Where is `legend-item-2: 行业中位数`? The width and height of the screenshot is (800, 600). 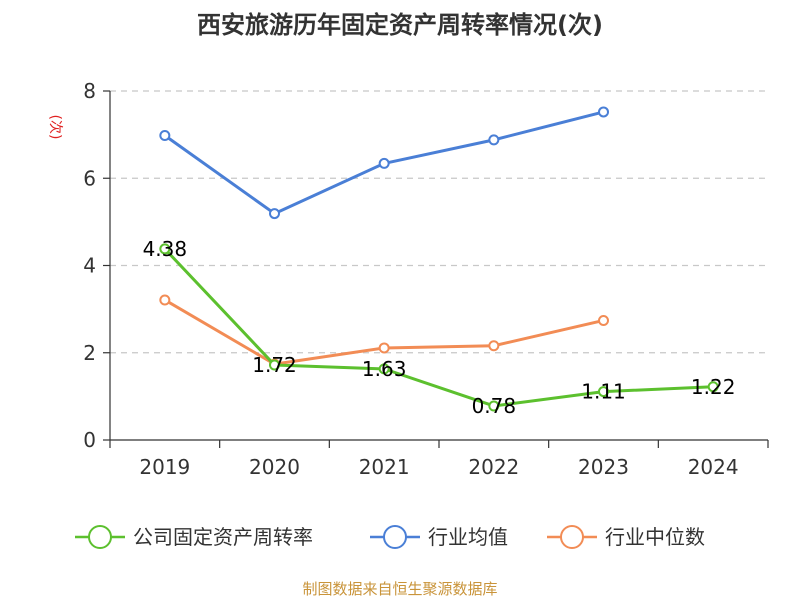 legend-item-2: 行业中位数 is located at coordinates (626, 537).